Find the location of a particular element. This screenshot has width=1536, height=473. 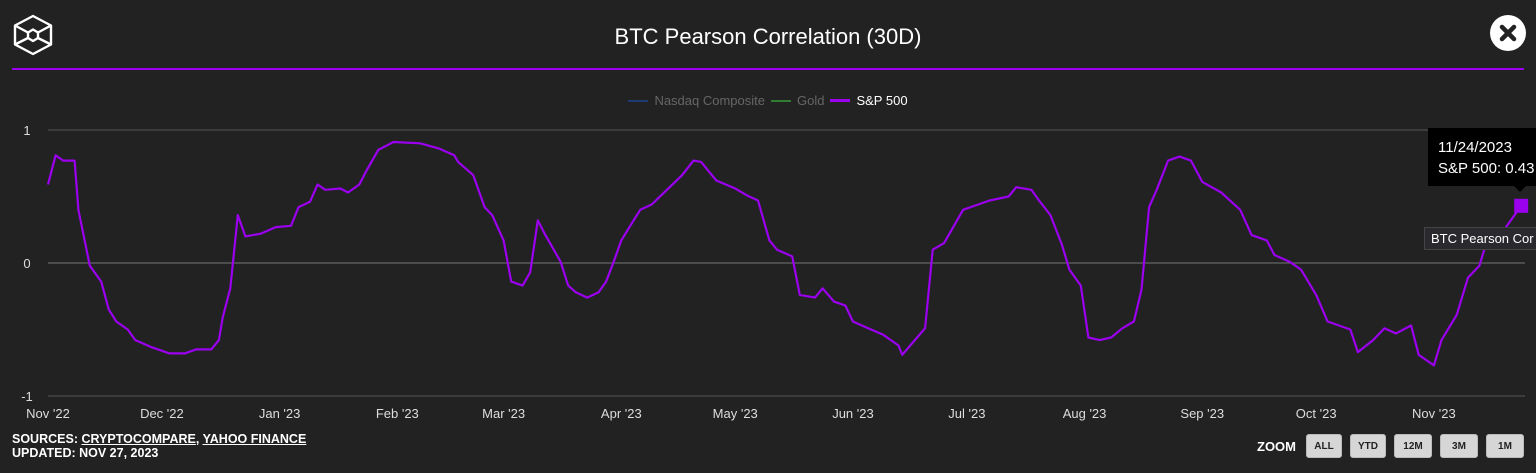

source-link-cryptocompare: CRYPTOCOMPARE is located at coordinates (138, 439).